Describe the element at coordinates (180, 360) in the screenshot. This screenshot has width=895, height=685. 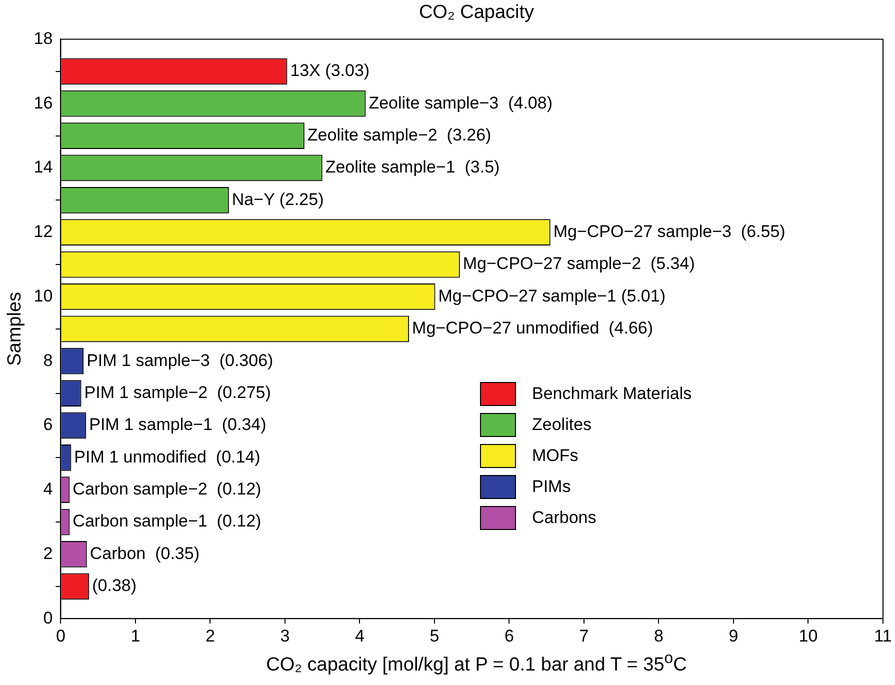
I see `data-label: PIM 1 sample−3 (0.306)` at that location.